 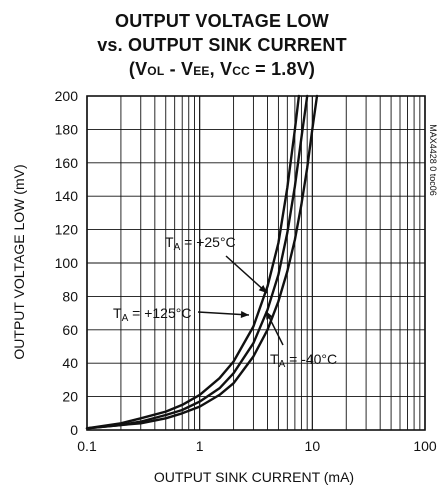 What do you see at coordinates (19, 261) in the screenshot?
I see `y-axis-label: OUTPUT VOLTAGE LOW (mV)` at bounding box center [19, 261].